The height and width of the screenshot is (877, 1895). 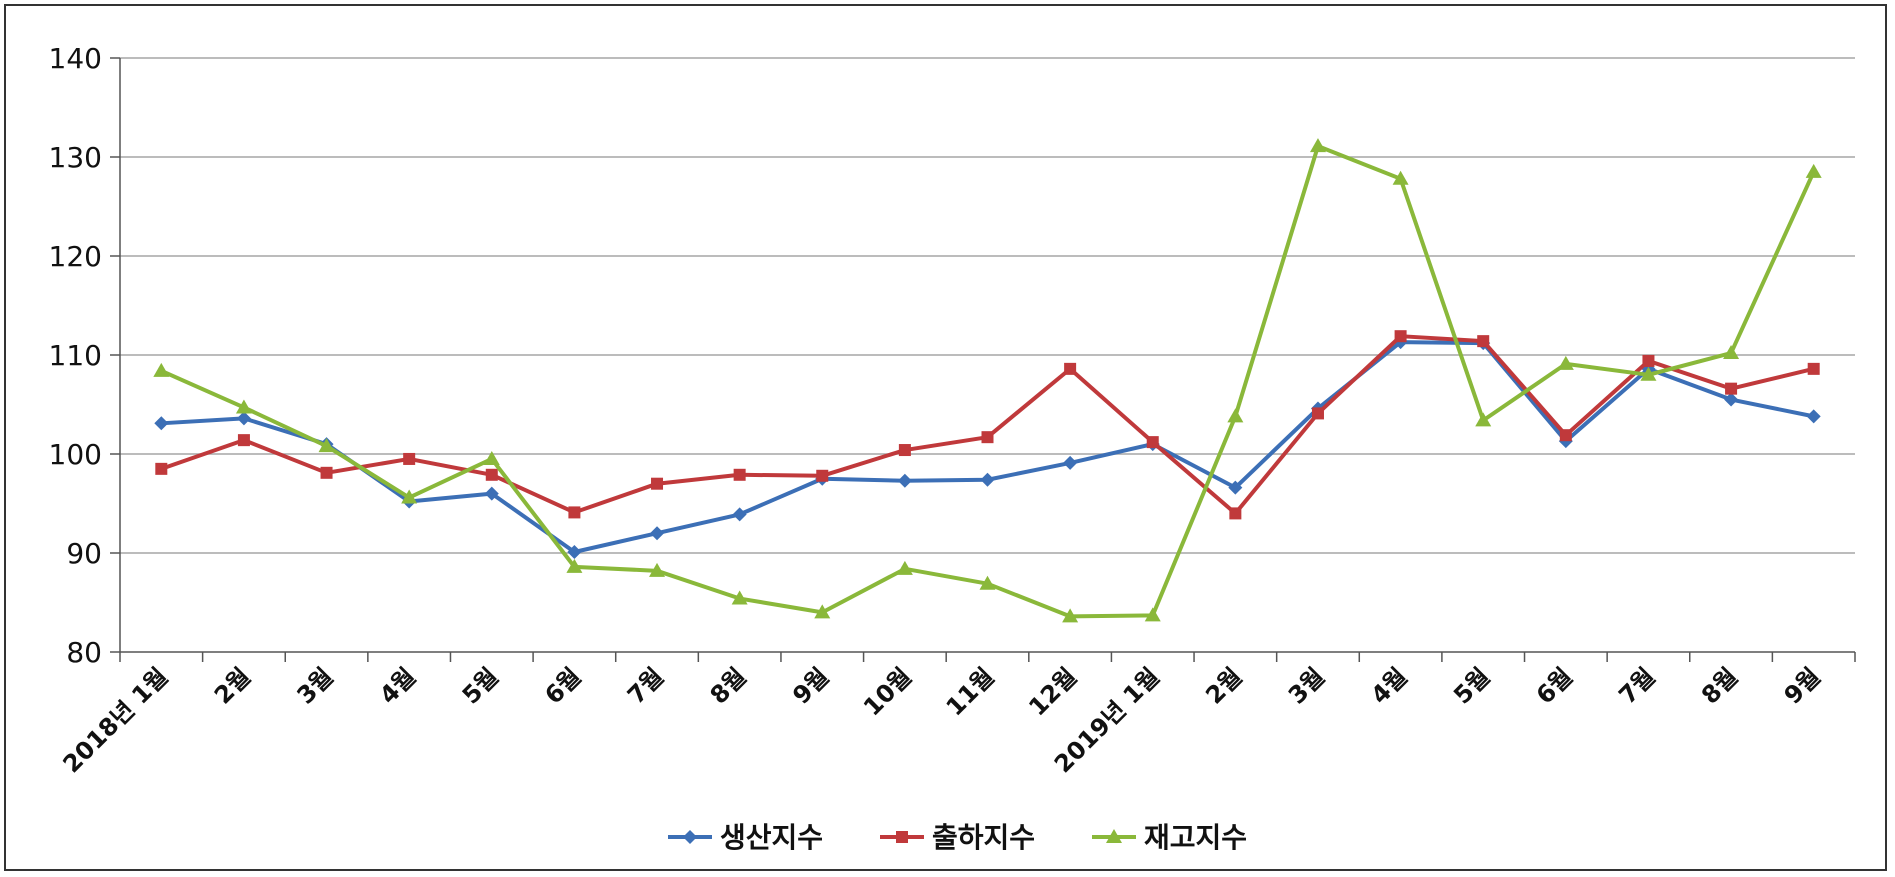 I want to click on x-tick-label-20: 9월, so click(x=1802, y=685).